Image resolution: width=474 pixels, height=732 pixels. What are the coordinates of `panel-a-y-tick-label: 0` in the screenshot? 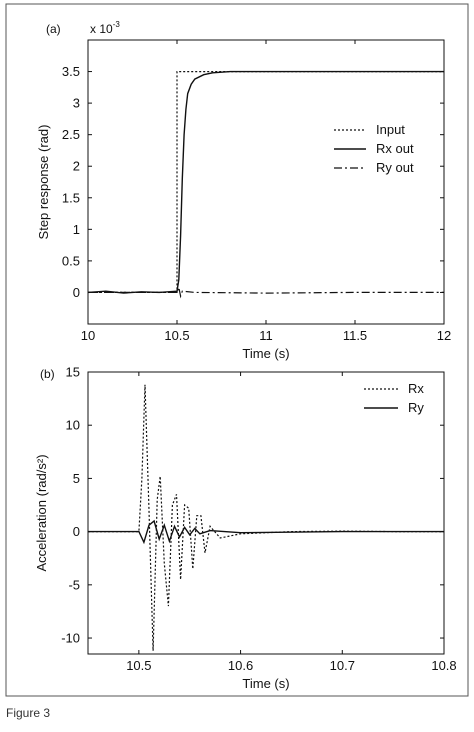 It's located at (76, 292).